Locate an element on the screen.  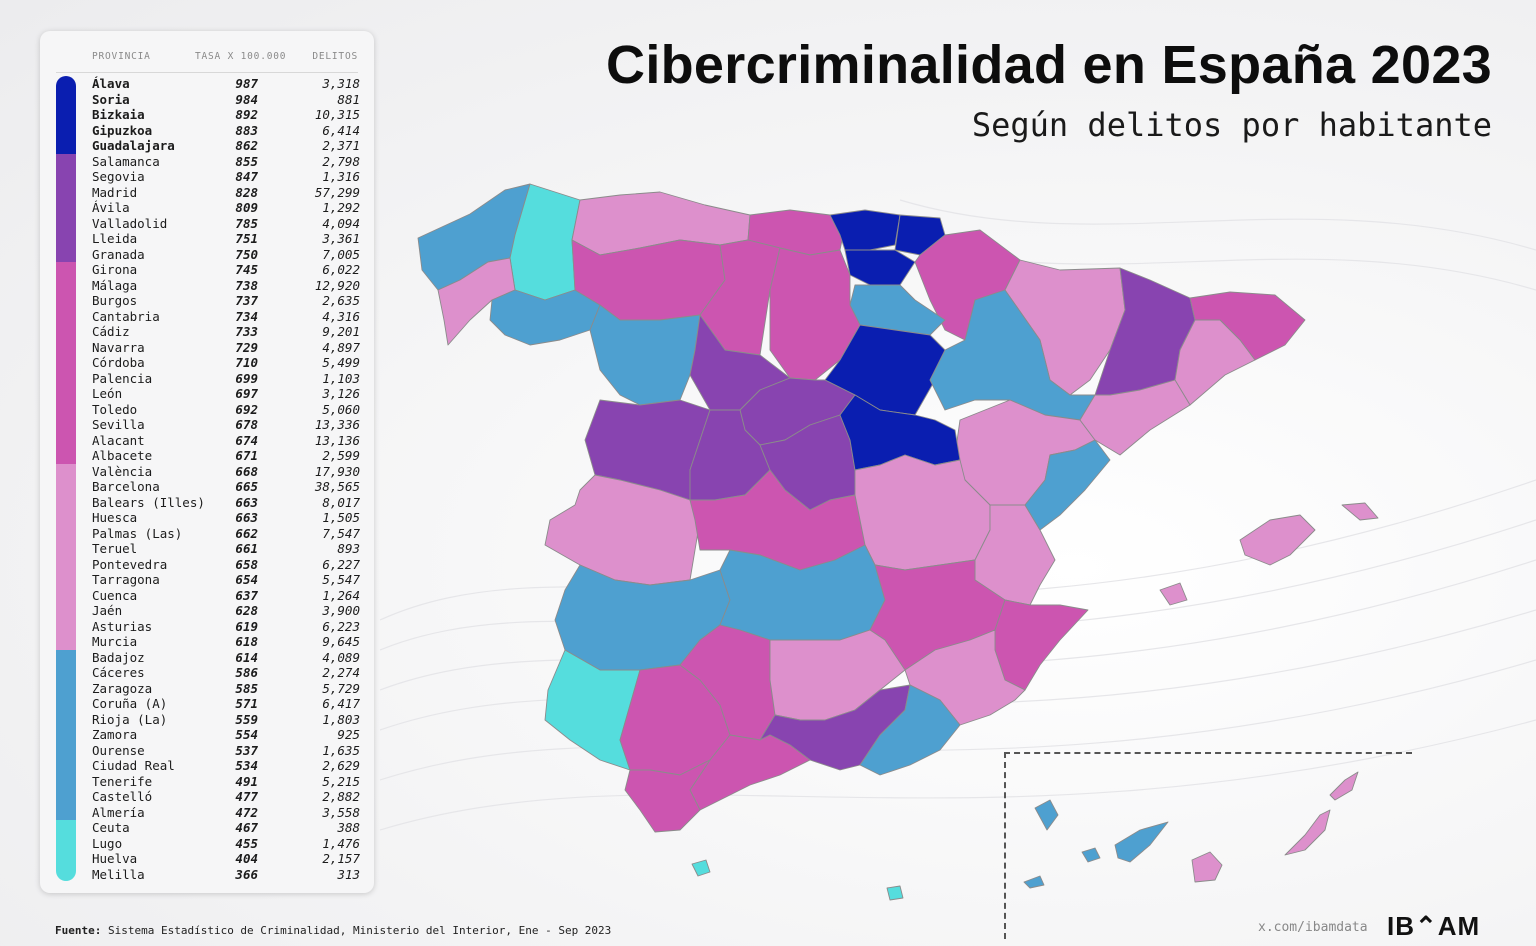
rate-value: 585 is located at coordinates (246, 688).